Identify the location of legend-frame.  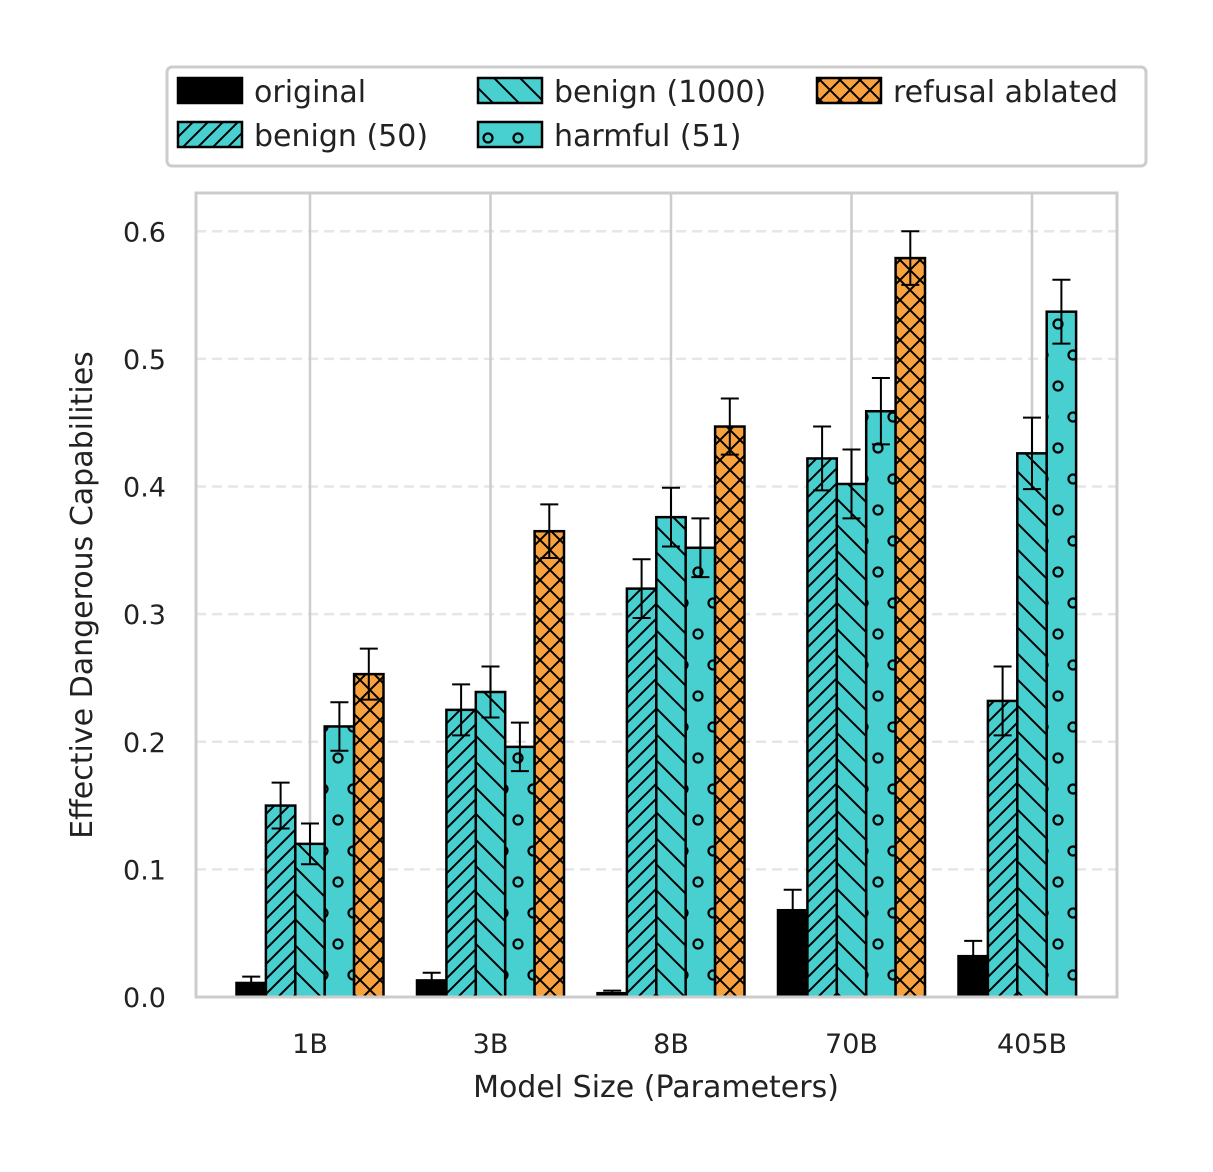
(656, 116).